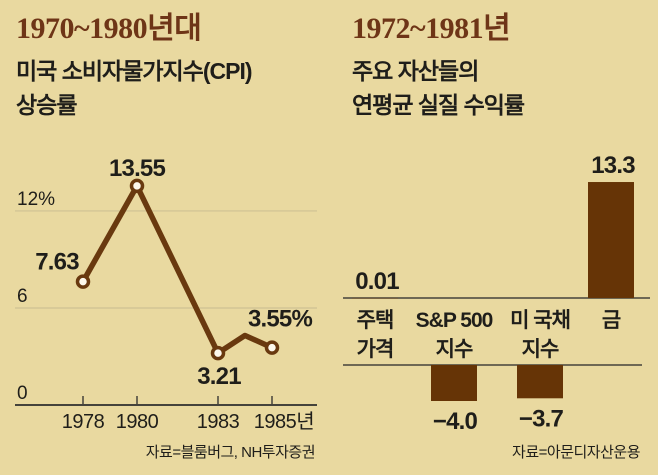 The image size is (658, 475). I want to click on point-value-label: 13.55, so click(137, 168).